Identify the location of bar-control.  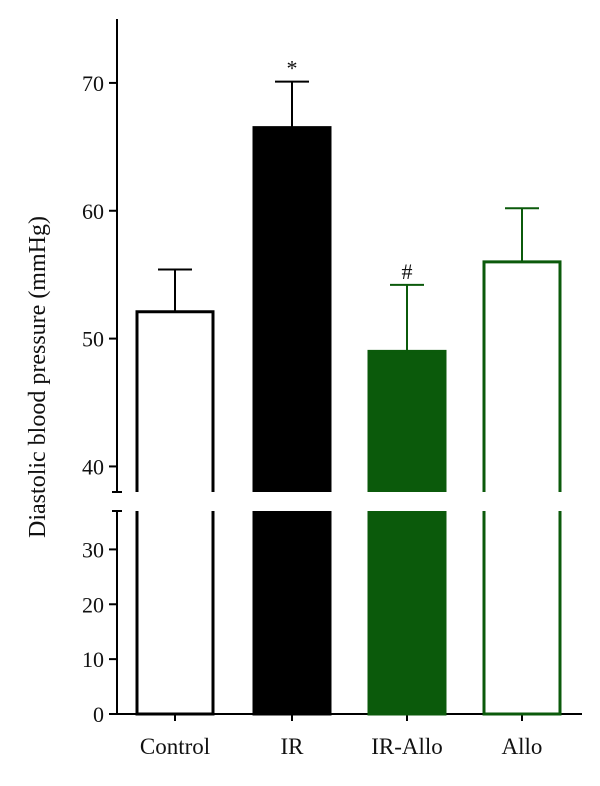
(175, 401).